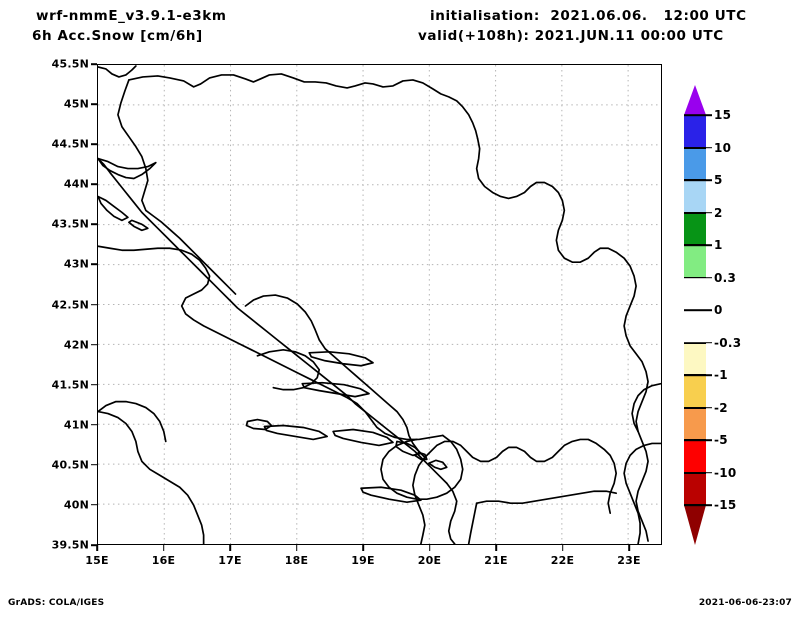 The width and height of the screenshot is (800, 618). Describe the element at coordinates (70, 144) in the screenshot. I see `lat-label-44.5N: 44.5N` at that location.